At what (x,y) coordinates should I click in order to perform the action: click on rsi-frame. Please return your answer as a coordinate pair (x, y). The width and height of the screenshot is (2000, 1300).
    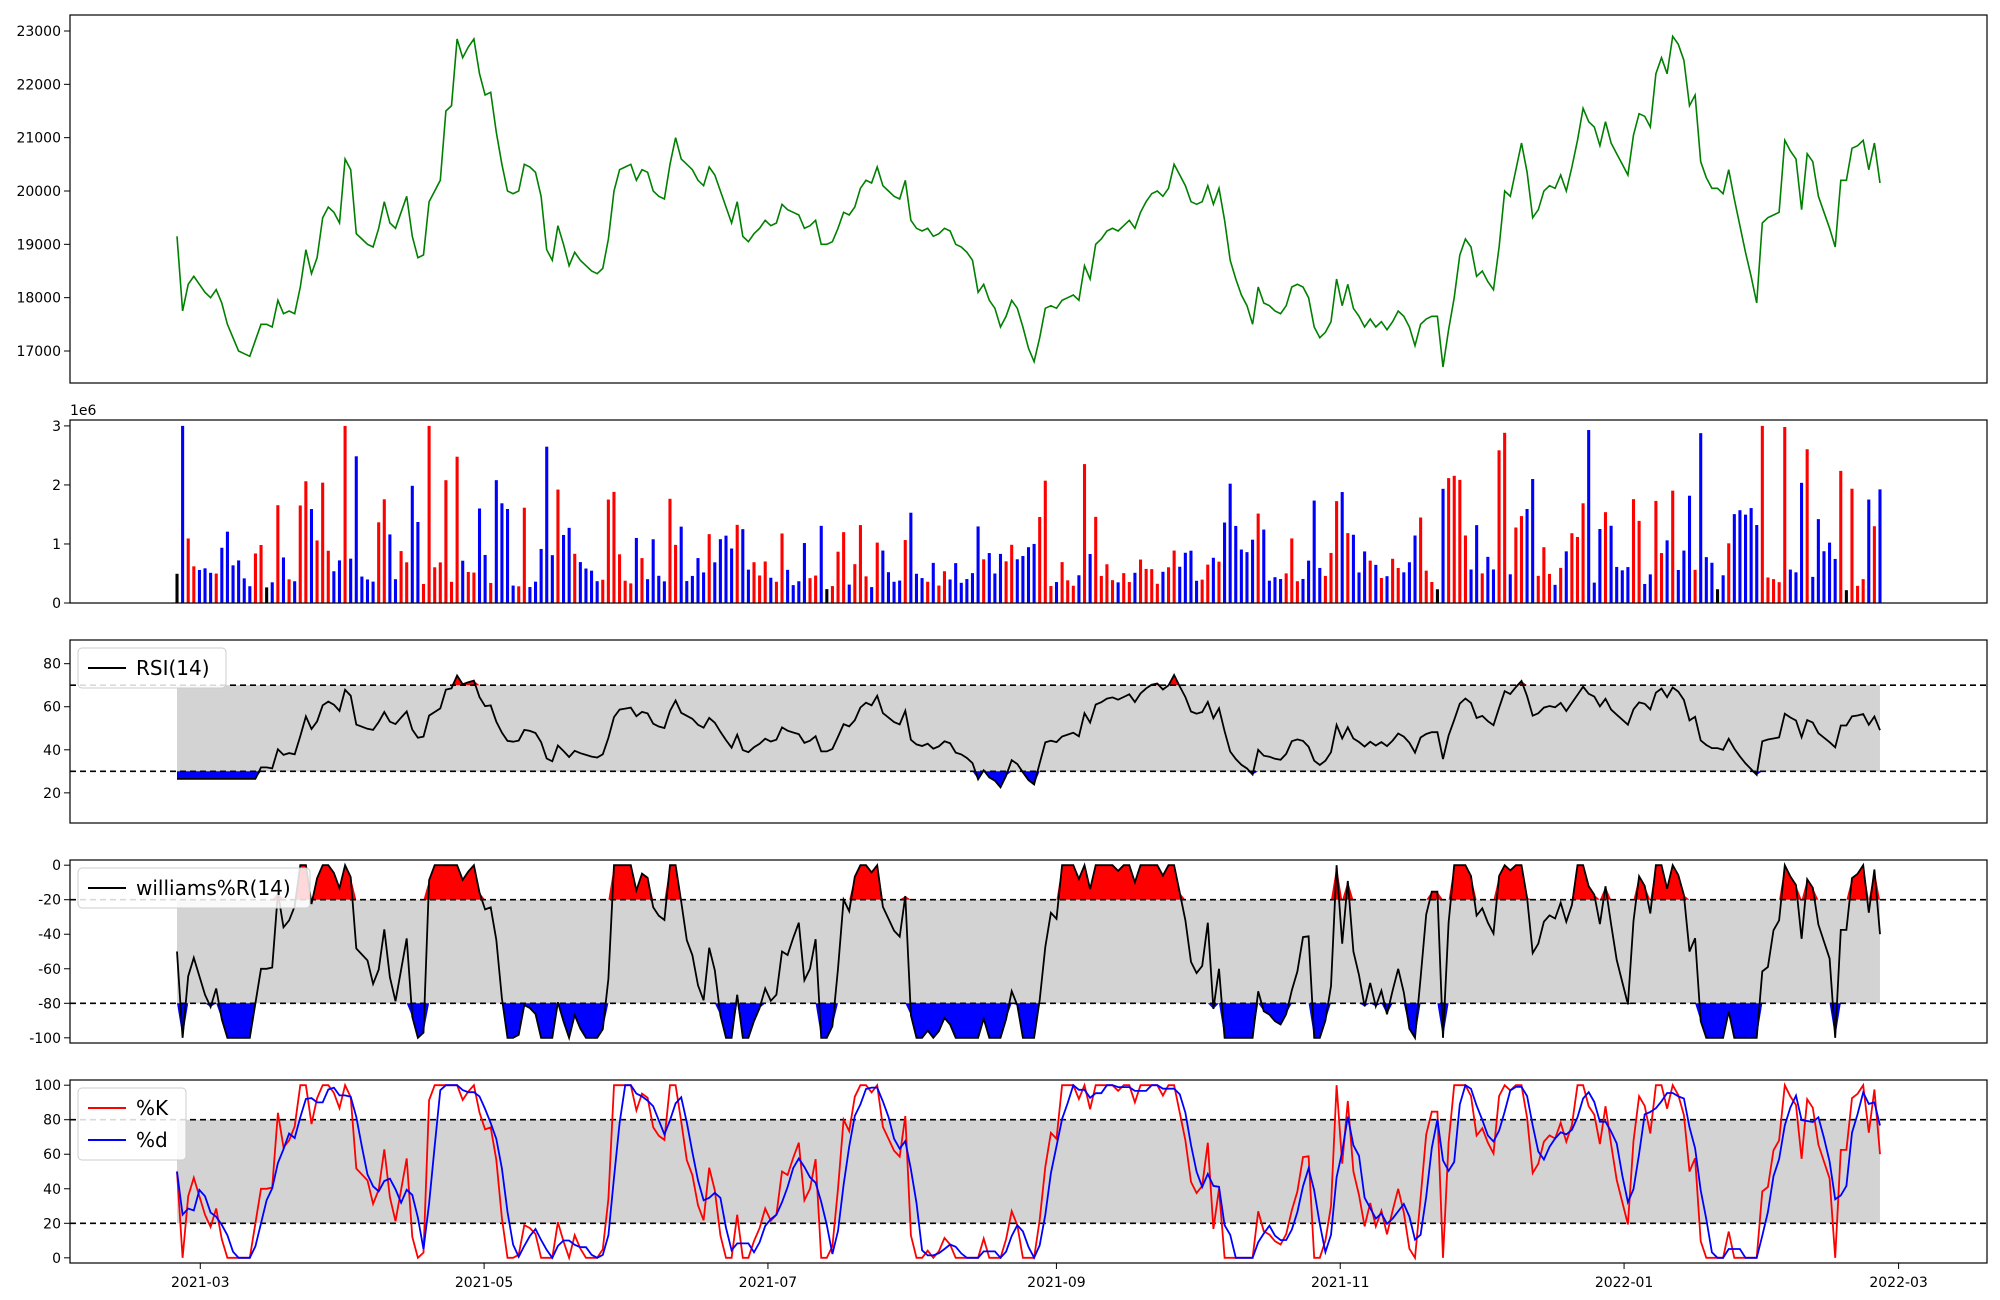
    Looking at the image, I should click on (1028, 731).